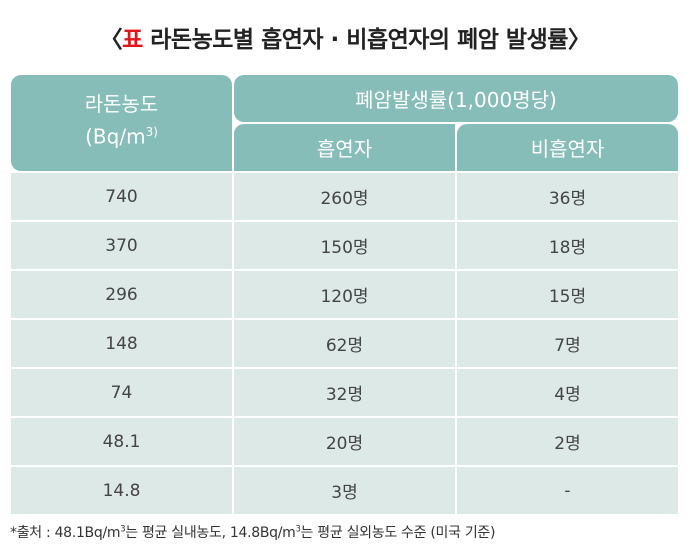 The height and width of the screenshot is (556, 690). Describe the element at coordinates (344, 490) in the screenshot. I see `smoker-cell: 3명` at that location.